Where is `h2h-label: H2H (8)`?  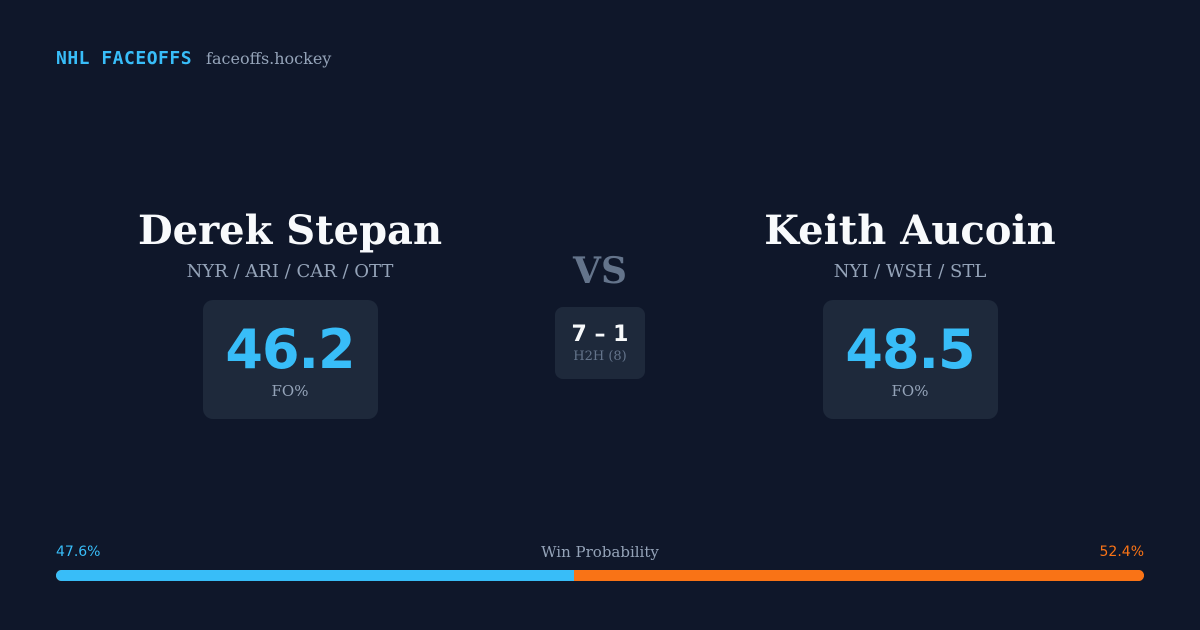 h2h-label: H2H (8) is located at coordinates (600, 356).